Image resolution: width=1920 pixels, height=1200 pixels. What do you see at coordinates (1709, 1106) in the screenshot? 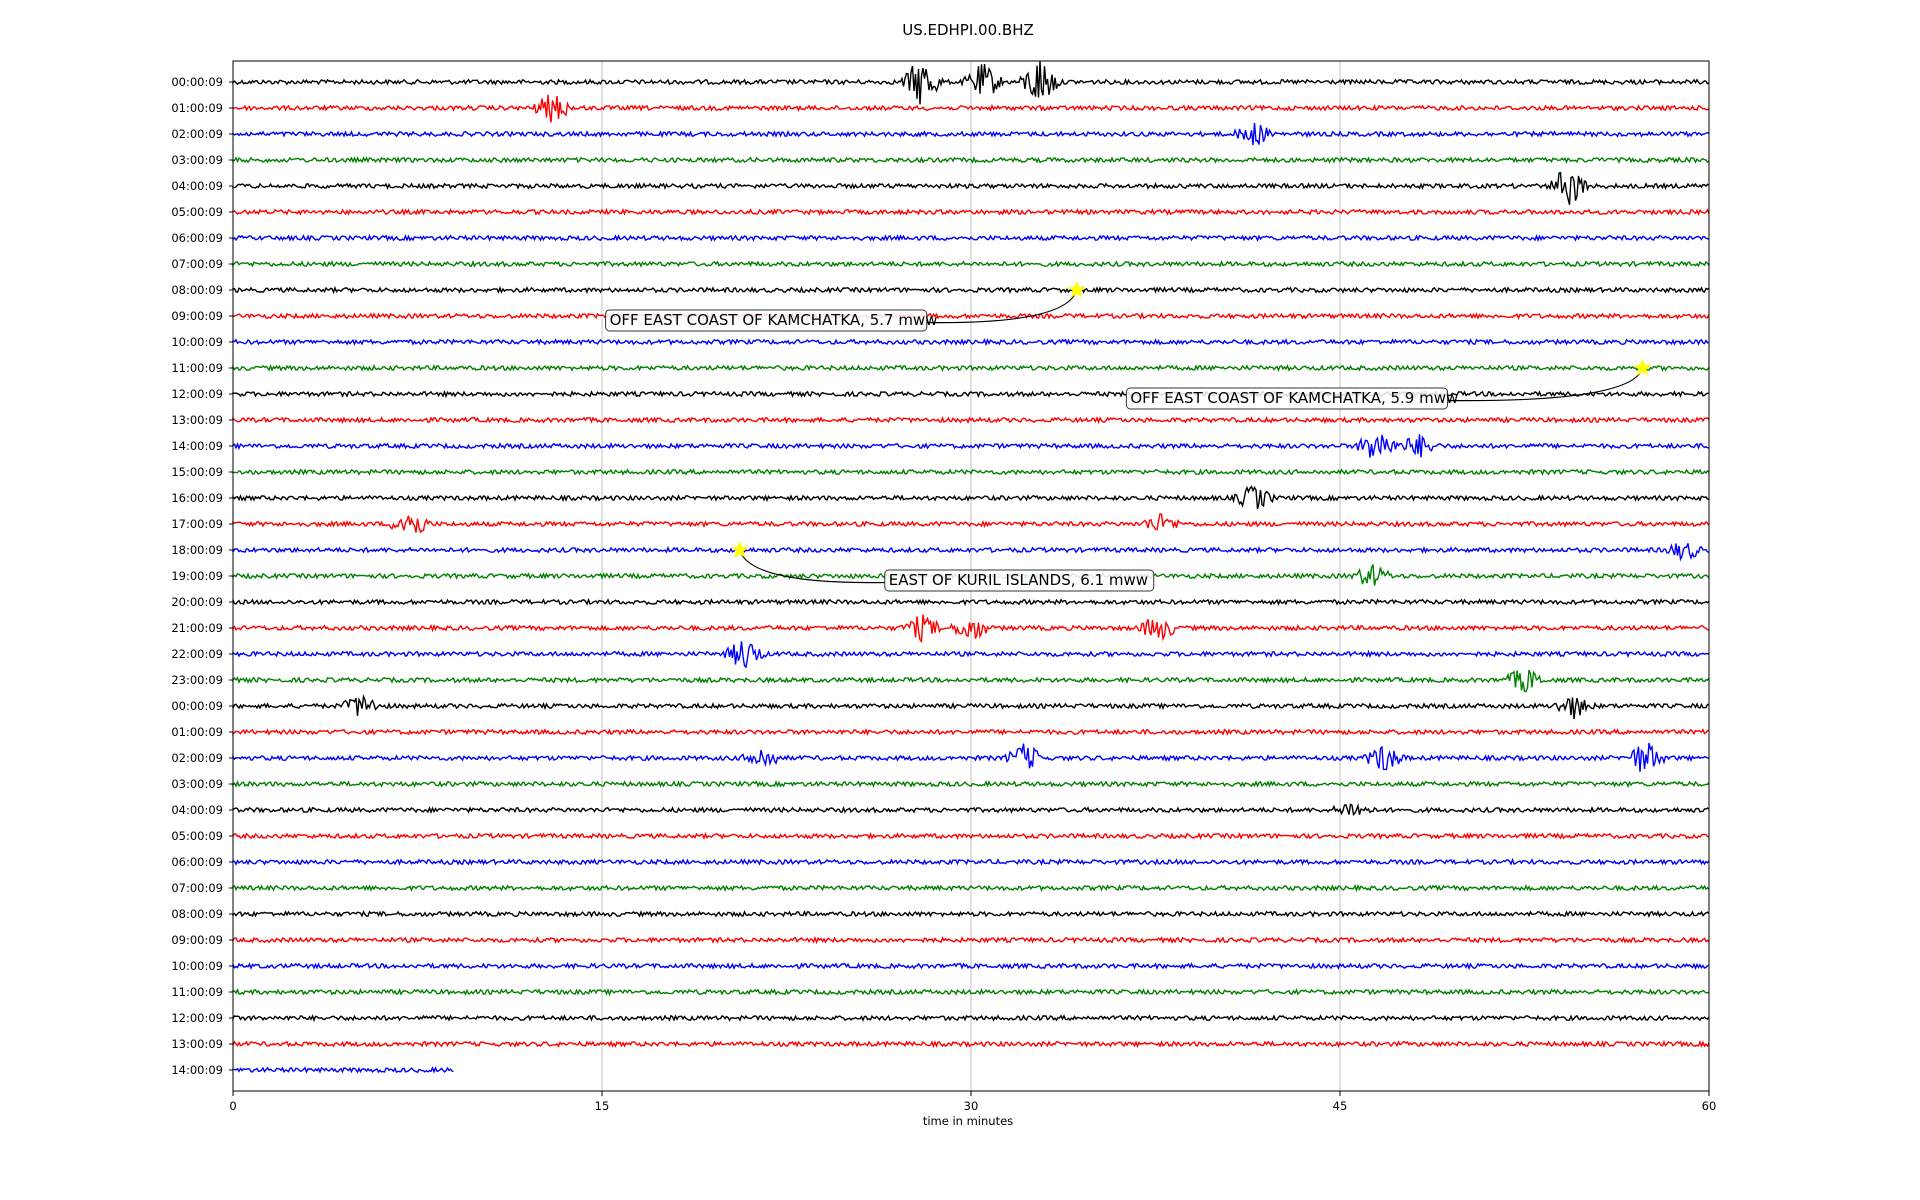
I see `x-tick-label: 60` at bounding box center [1709, 1106].